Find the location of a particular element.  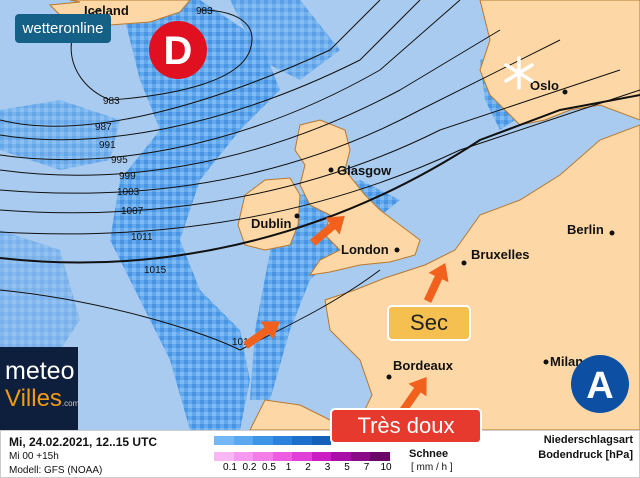

dry-label: Sec is located at coordinates (429, 323).